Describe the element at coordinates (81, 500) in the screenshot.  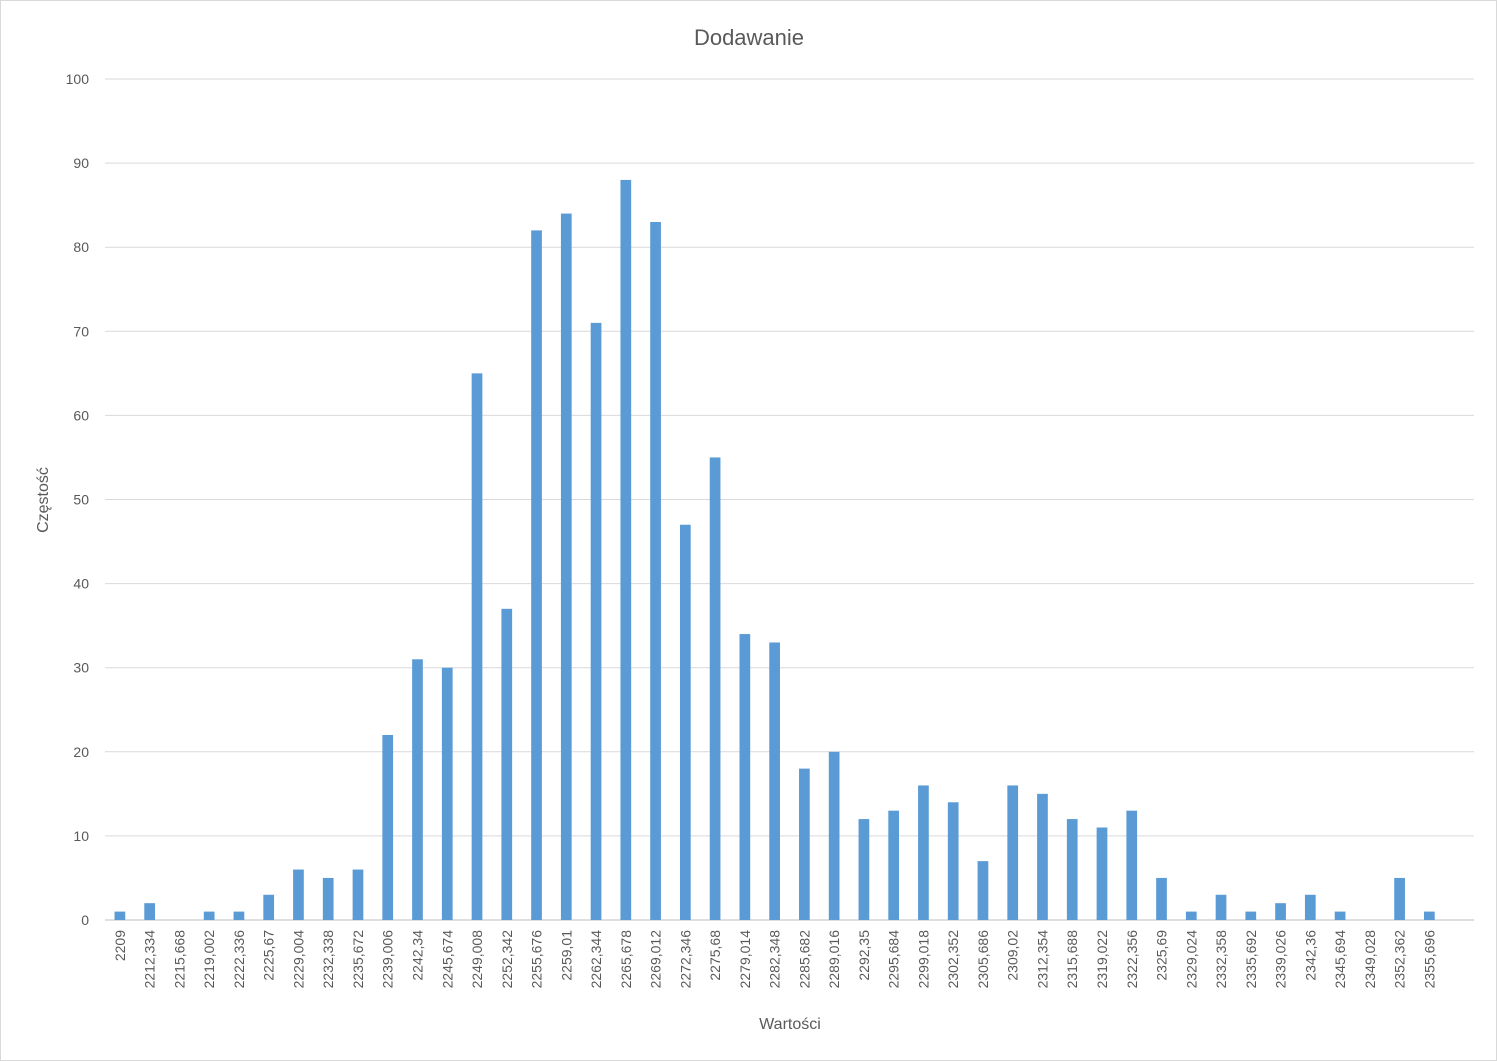
I see `y-tick-label: 50` at that location.